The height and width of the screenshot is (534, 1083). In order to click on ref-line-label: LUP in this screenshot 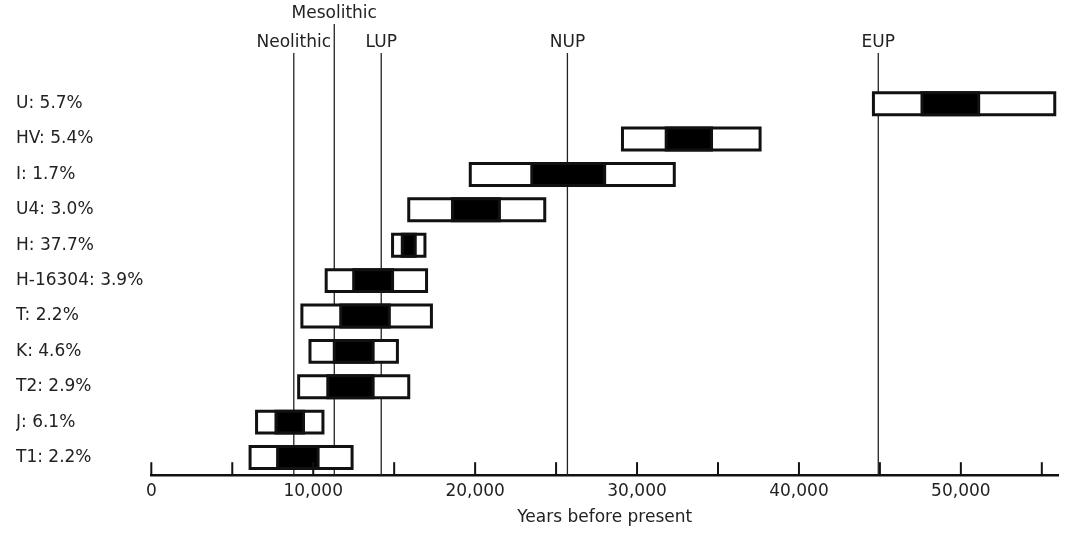, I will do `click(381, 41)`.